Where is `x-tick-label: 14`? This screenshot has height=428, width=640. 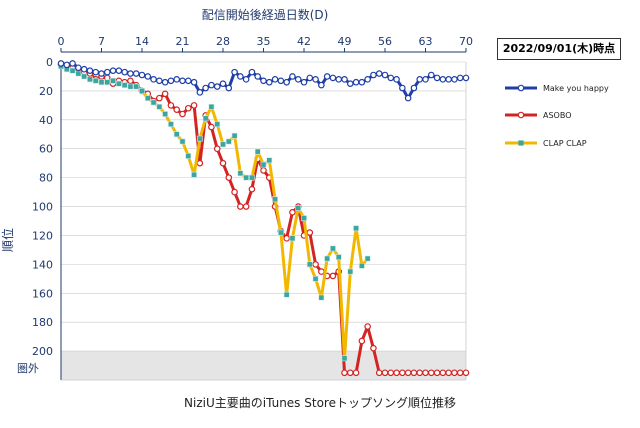
x-tick-label: 14 is located at coordinates (142, 41).